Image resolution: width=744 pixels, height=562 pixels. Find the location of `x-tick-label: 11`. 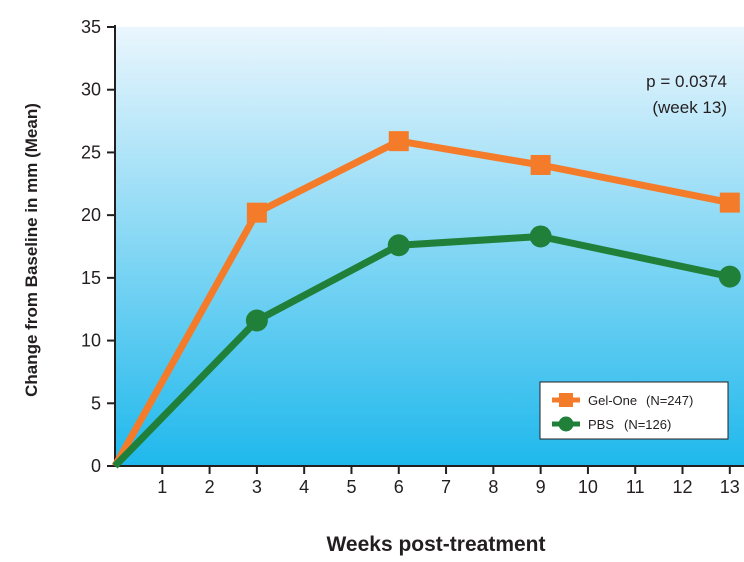

x-tick-label: 11 is located at coordinates (635, 487).